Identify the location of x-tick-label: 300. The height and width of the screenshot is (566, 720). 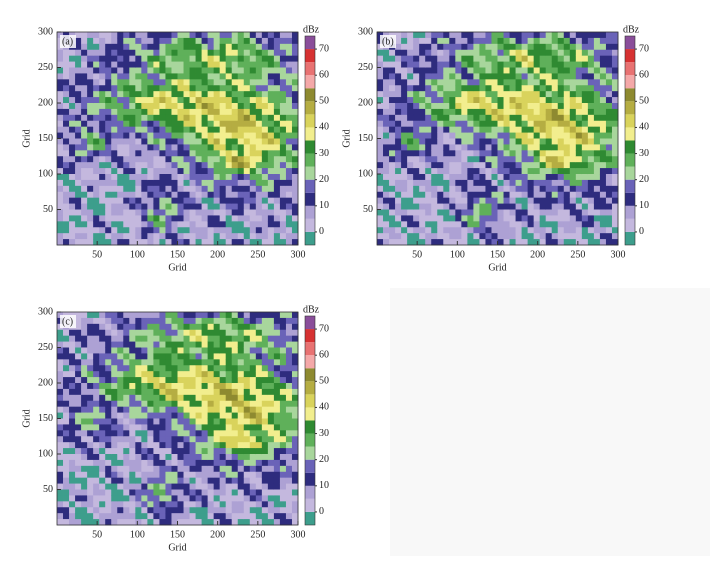
(298, 254).